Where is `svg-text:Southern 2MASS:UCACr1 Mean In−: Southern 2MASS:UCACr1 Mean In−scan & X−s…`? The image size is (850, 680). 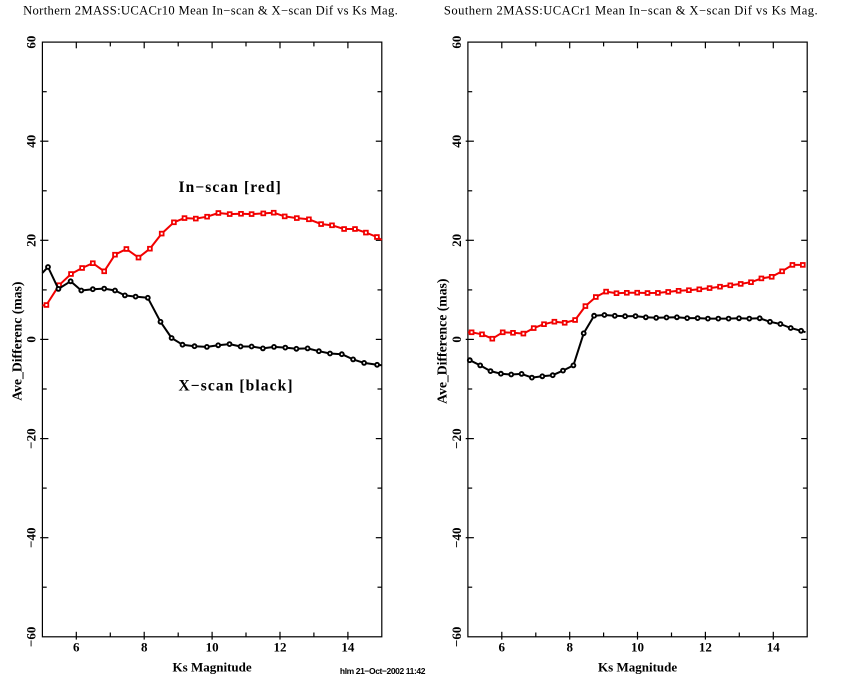
svg-text:Southern 2MASS:UCACr1 Mean In−: Southern 2MASS:UCACr1 Mean In−scan & X−s… is located at coordinates (631, 11).